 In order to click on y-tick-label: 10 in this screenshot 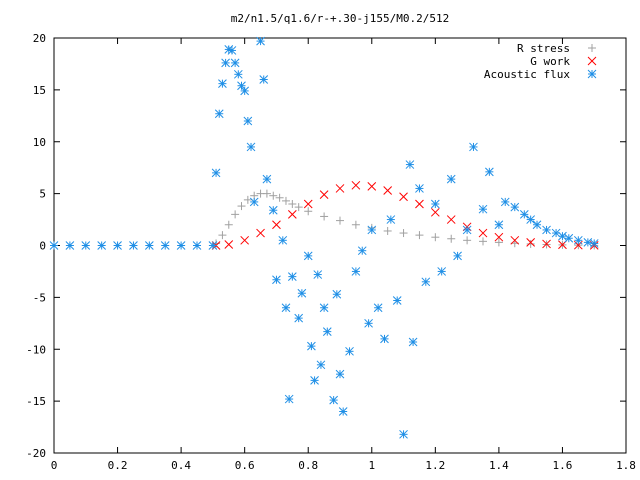, I will do `click(39, 142)`.